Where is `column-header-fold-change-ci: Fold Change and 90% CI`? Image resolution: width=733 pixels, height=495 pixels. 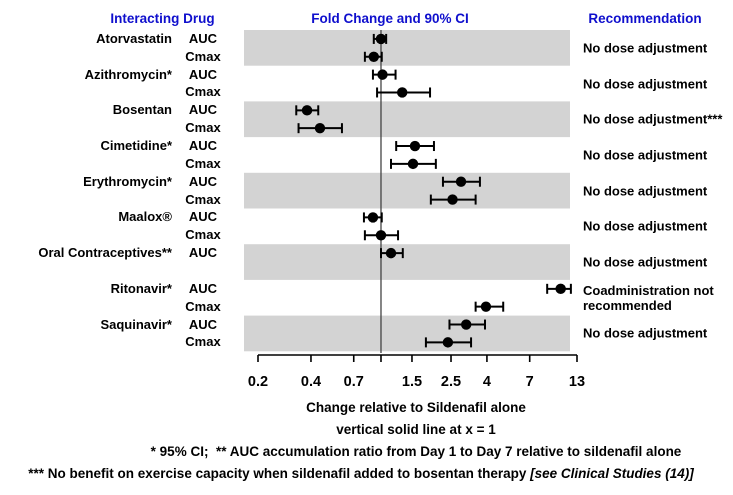
column-header-fold-change-ci: Fold Change and 90% CI is located at coordinates (390, 18).